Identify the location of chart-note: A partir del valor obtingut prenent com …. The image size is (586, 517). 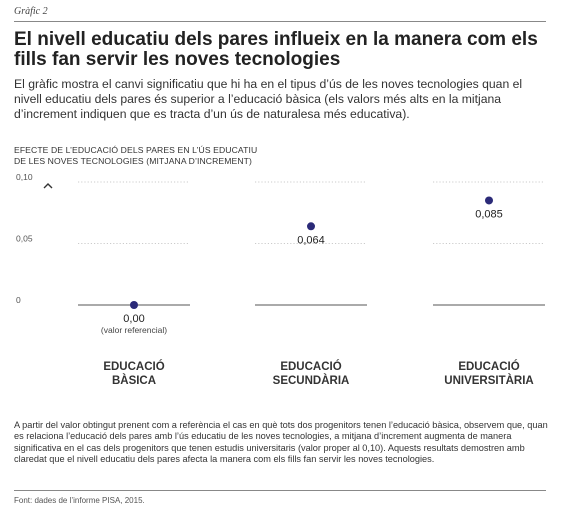
(281, 442).